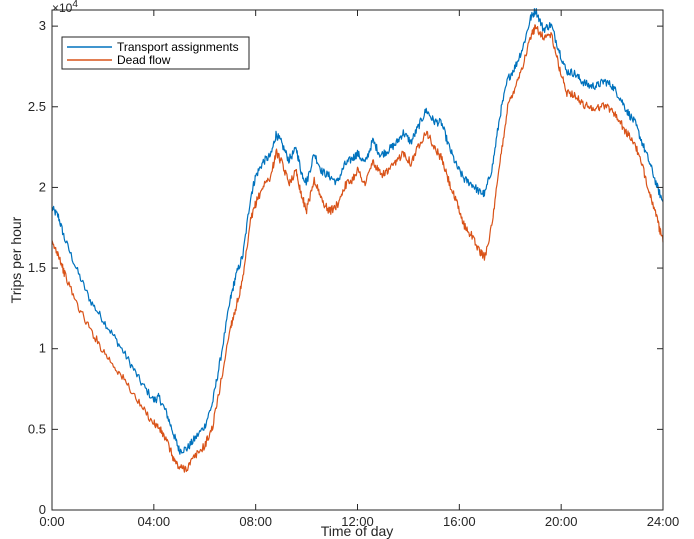  Describe the element at coordinates (144, 60) in the screenshot. I see `legend-label-dead-flow: Dead flow` at that location.